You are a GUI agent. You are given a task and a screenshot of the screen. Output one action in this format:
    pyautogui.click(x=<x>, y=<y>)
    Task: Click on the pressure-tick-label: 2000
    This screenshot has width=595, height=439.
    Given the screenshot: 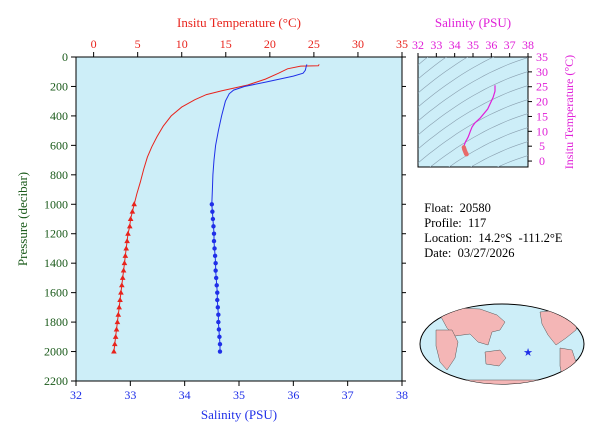 What is the action you would take?
    pyautogui.click(x=56, y=352)
    